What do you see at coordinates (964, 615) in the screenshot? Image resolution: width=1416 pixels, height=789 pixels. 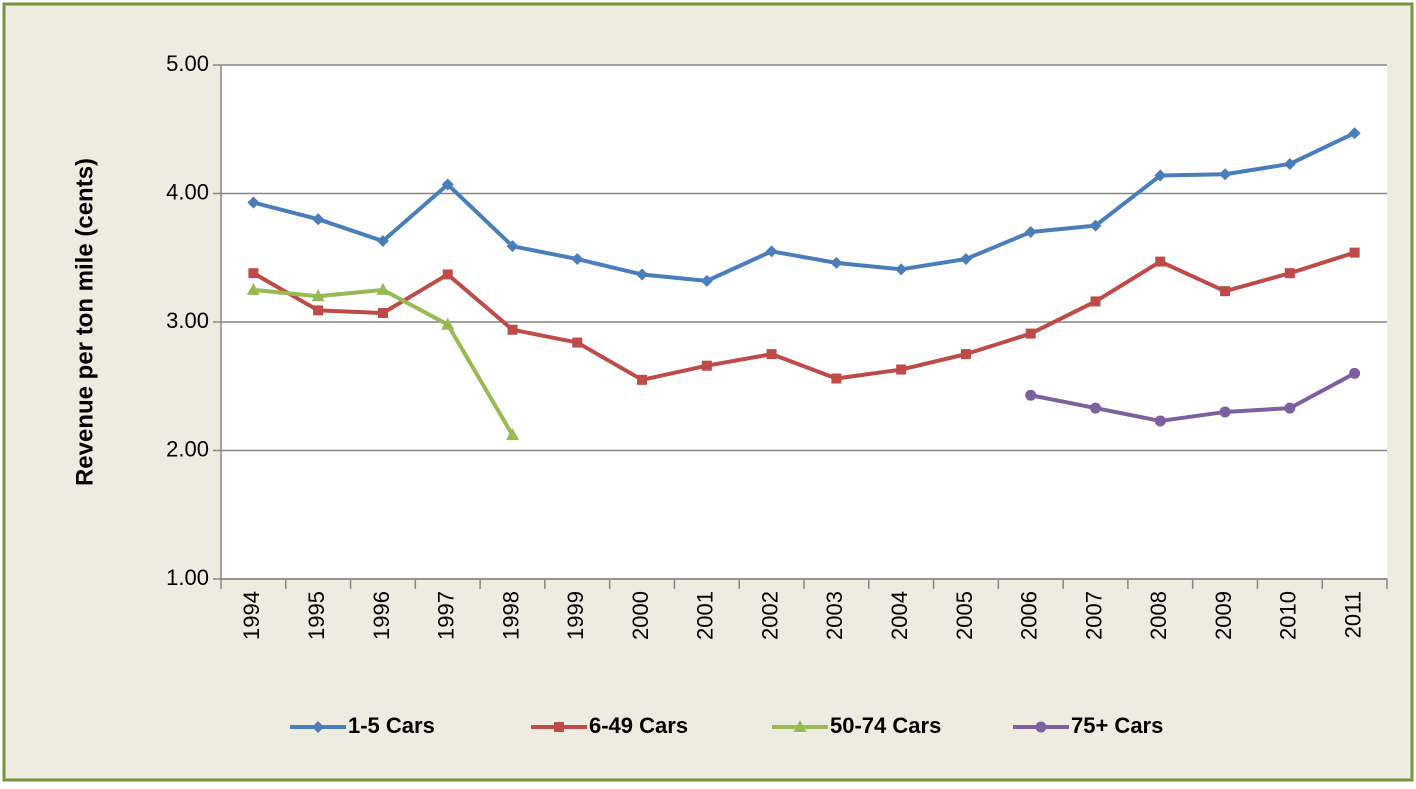 I see `x-tick-label: 2005` at bounding box center [964, 615].